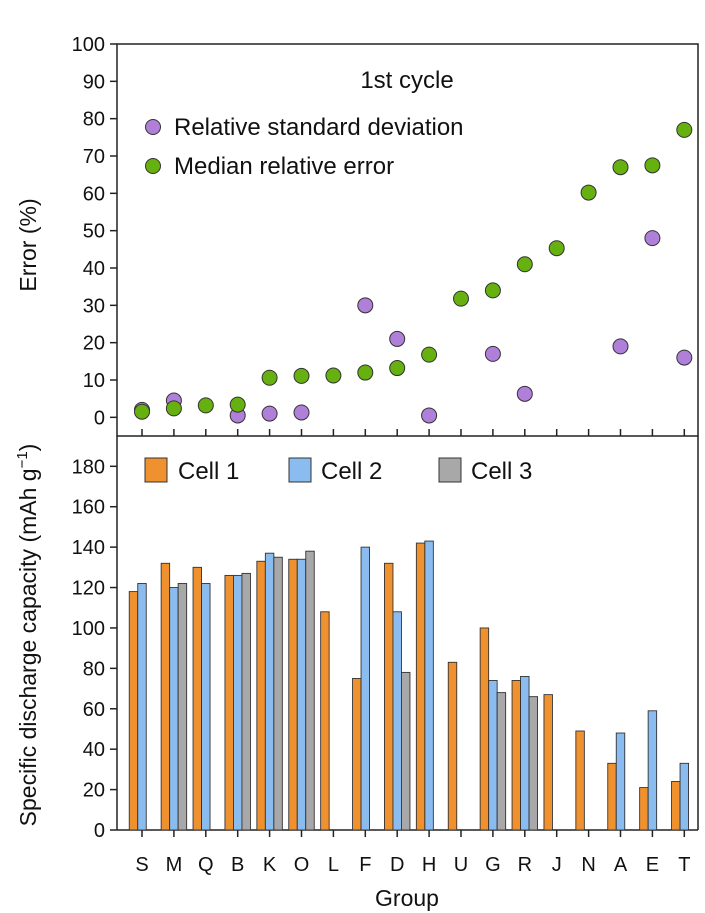 This screenshot has height=913, width=705. I want to click on point-rsd-R, so click(524, 393).